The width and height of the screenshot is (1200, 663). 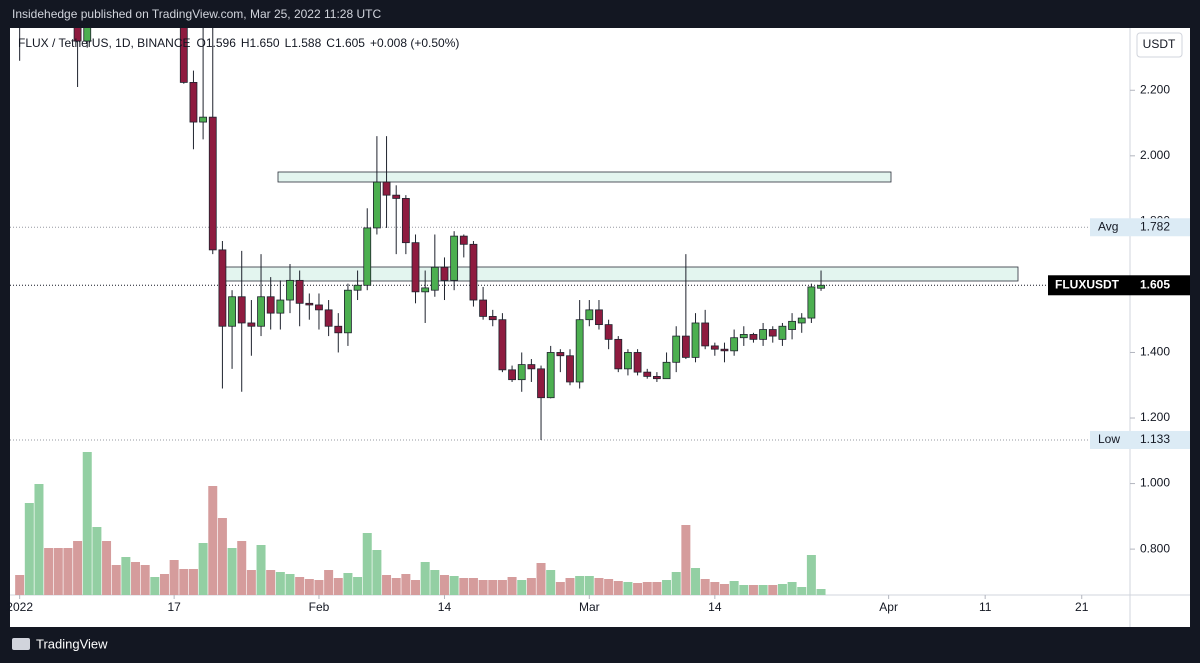 I want to click on last-price-box, so click(x=1119, y=285).